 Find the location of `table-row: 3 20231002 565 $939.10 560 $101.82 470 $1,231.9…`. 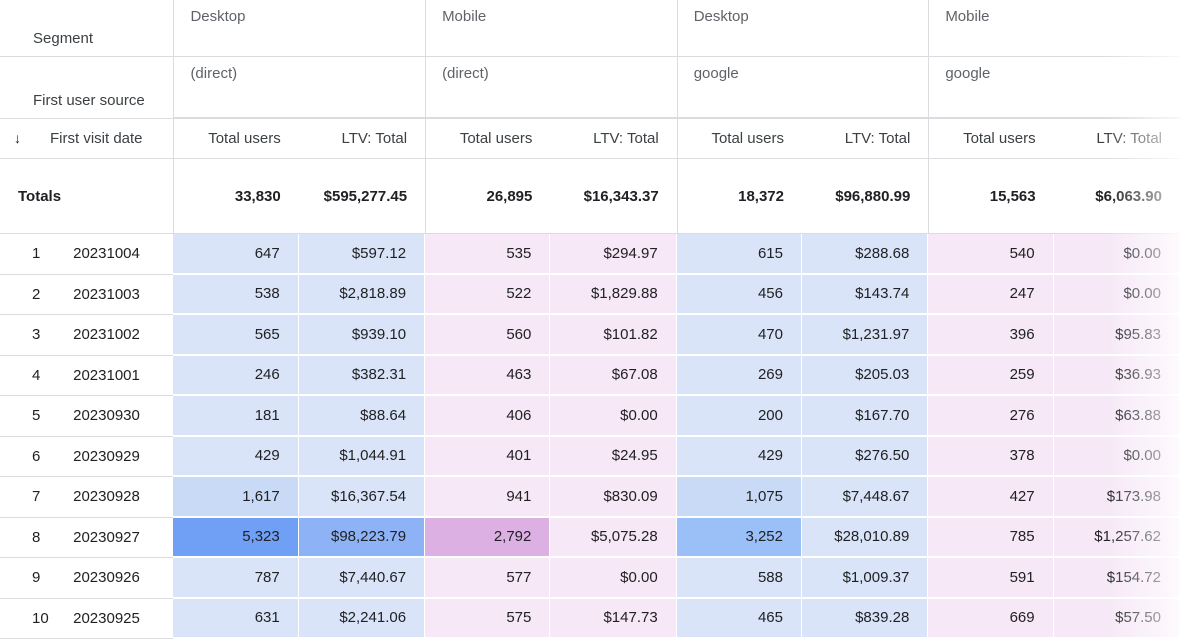

table-row: 3 20231002 565 $939.10 560 $101.82 470 $1,231.9… is located at coordinates (590, 335).